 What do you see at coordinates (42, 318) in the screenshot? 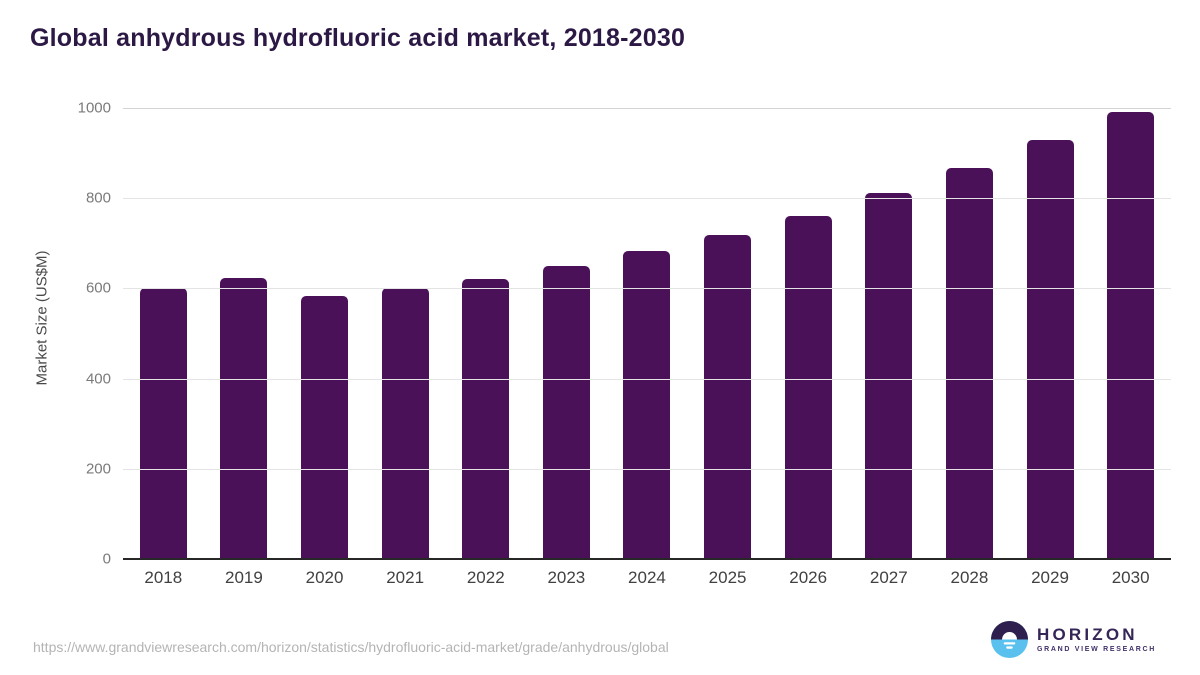
I see `y-axis-title: Market Size (US$M)` at bounding box center [42, 318].